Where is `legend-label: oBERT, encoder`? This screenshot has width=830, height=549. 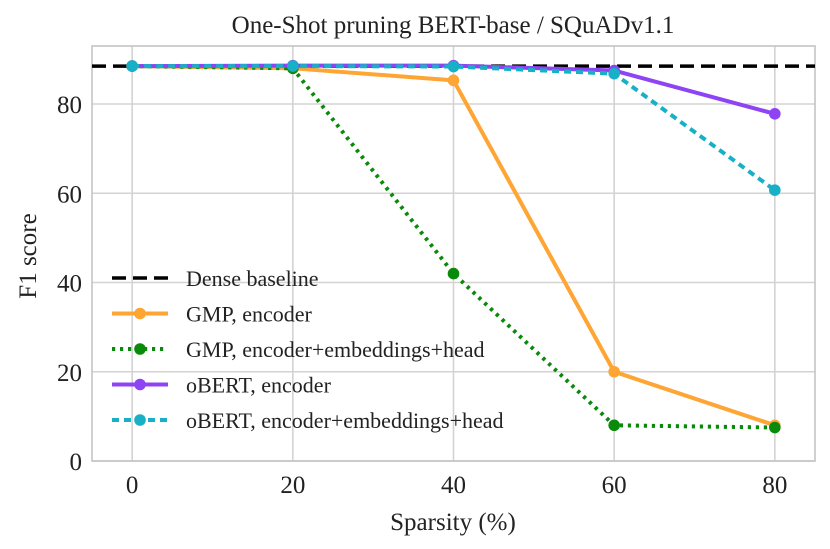 legend-label: oBERT, encoder is located at coordinates (259, 385).